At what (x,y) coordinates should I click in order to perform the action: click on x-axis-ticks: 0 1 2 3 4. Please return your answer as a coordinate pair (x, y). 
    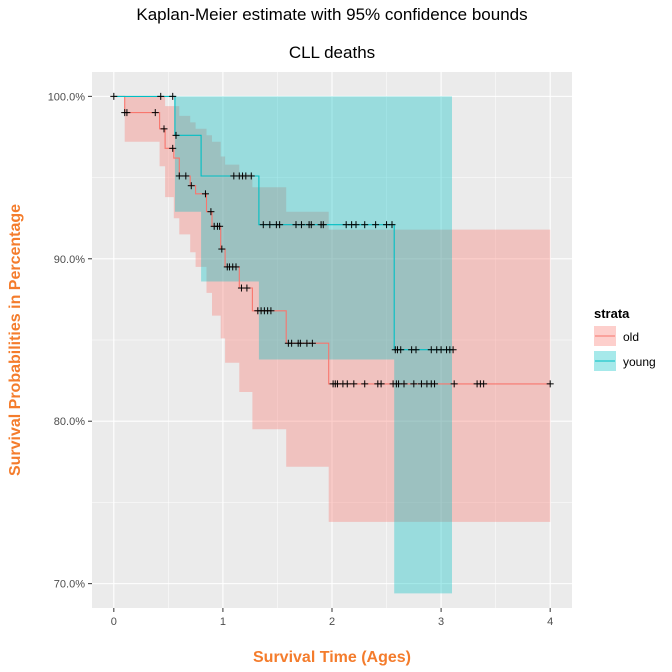
    Looking at the image, I should click on (332, 618).